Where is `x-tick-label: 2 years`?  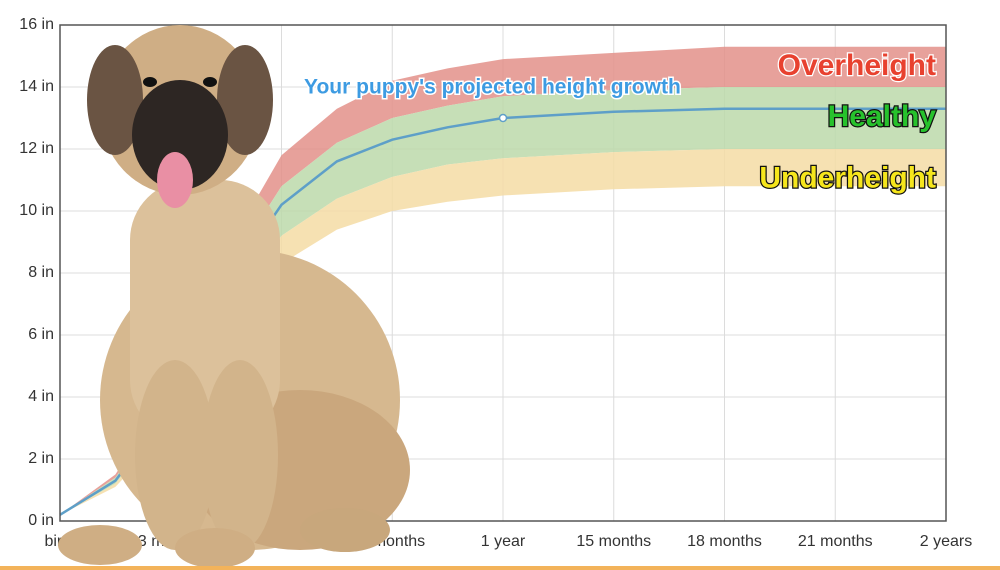
x-tick-label: 2 years is located at coordinates (946, 541).